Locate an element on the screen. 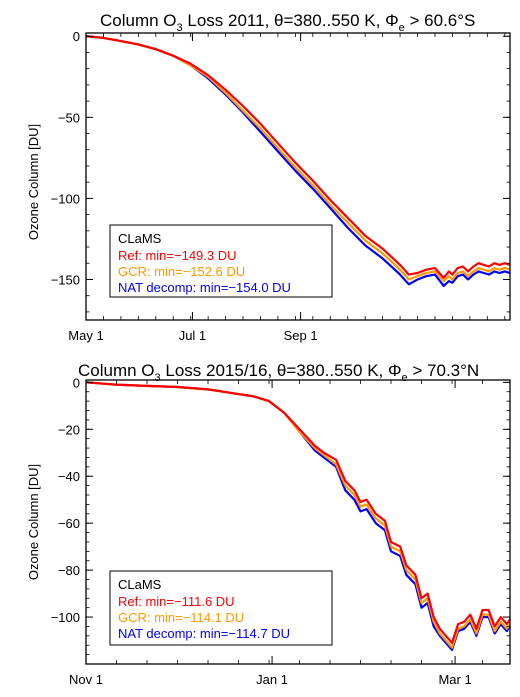  x-tick-label: Jul 1 is located at coordinates (192, 335).